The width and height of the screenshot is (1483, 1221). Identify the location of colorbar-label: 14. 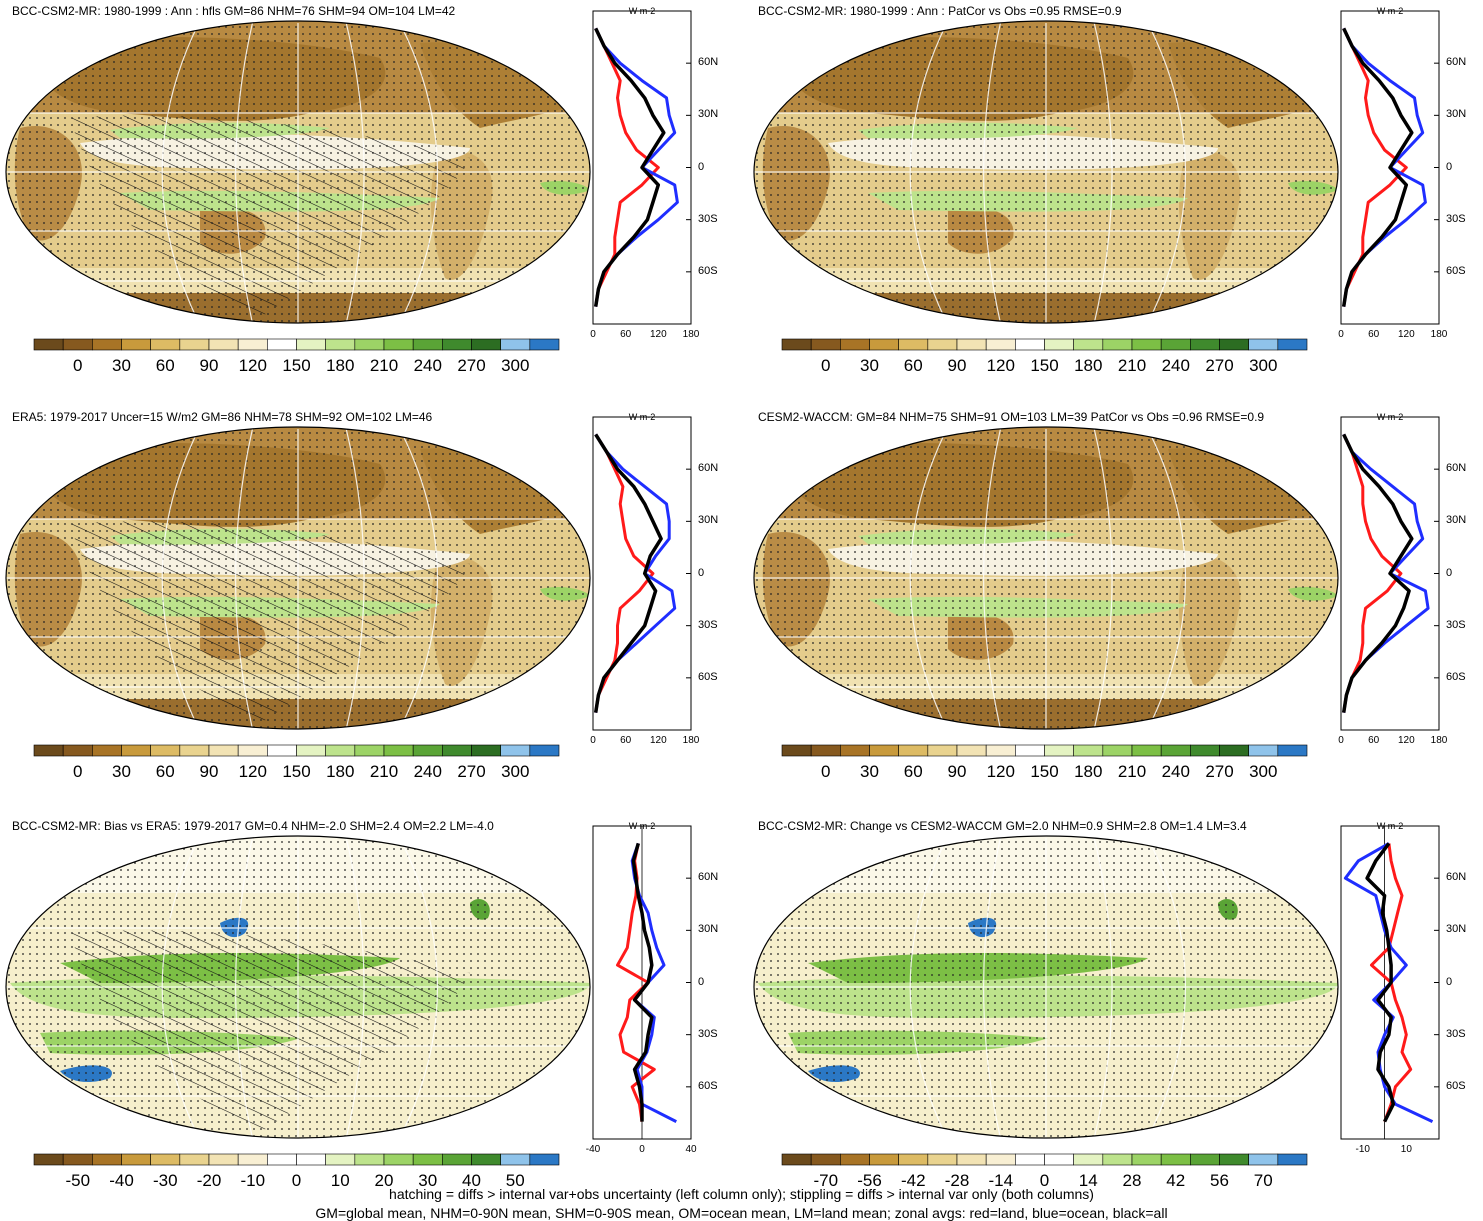
(1088, 1180).